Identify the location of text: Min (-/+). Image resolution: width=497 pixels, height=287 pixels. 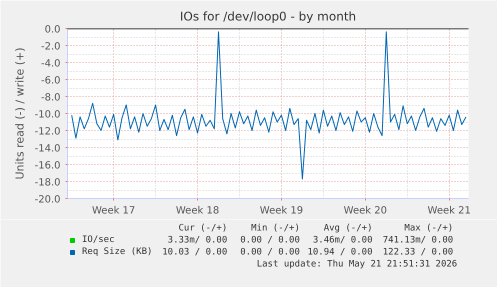
(275, 229).